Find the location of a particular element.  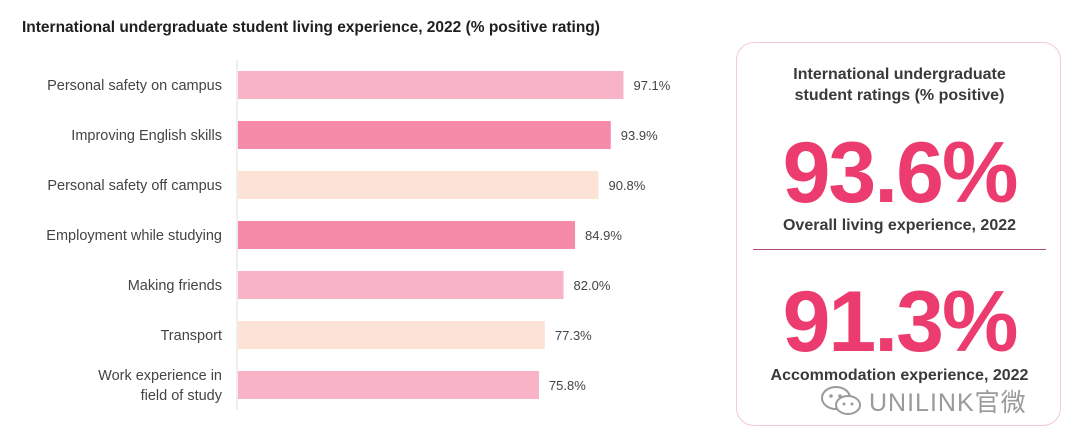

card-divider is located at coordinates (899, 249).